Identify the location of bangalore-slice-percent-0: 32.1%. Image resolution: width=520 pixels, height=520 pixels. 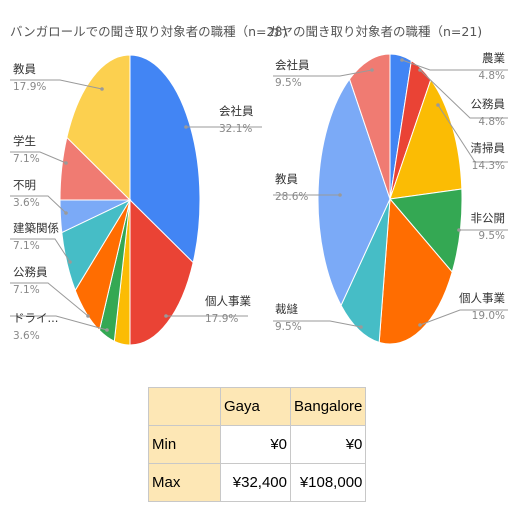
(235, 129).